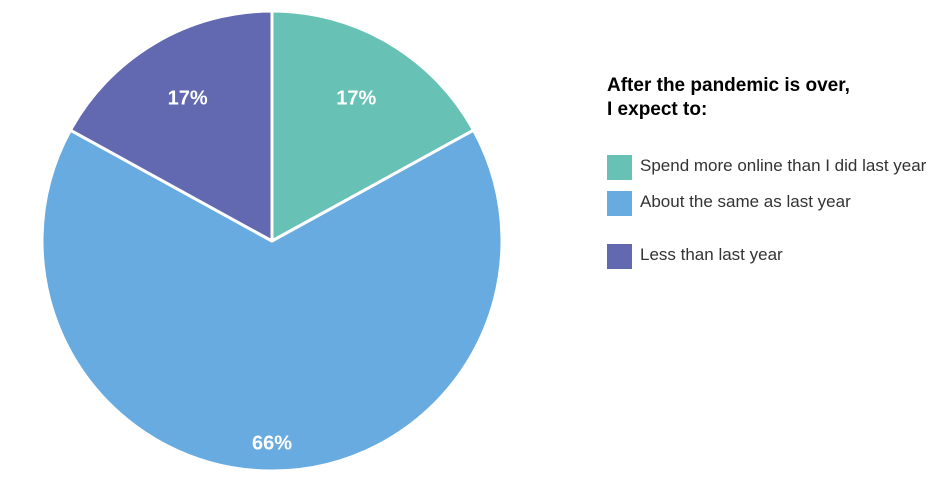 The width and height of the screenshot is (942, 484). Describe the element at coordinates (373, 126) in the screenshot. I see `pie-slice-spend-more` at that location.